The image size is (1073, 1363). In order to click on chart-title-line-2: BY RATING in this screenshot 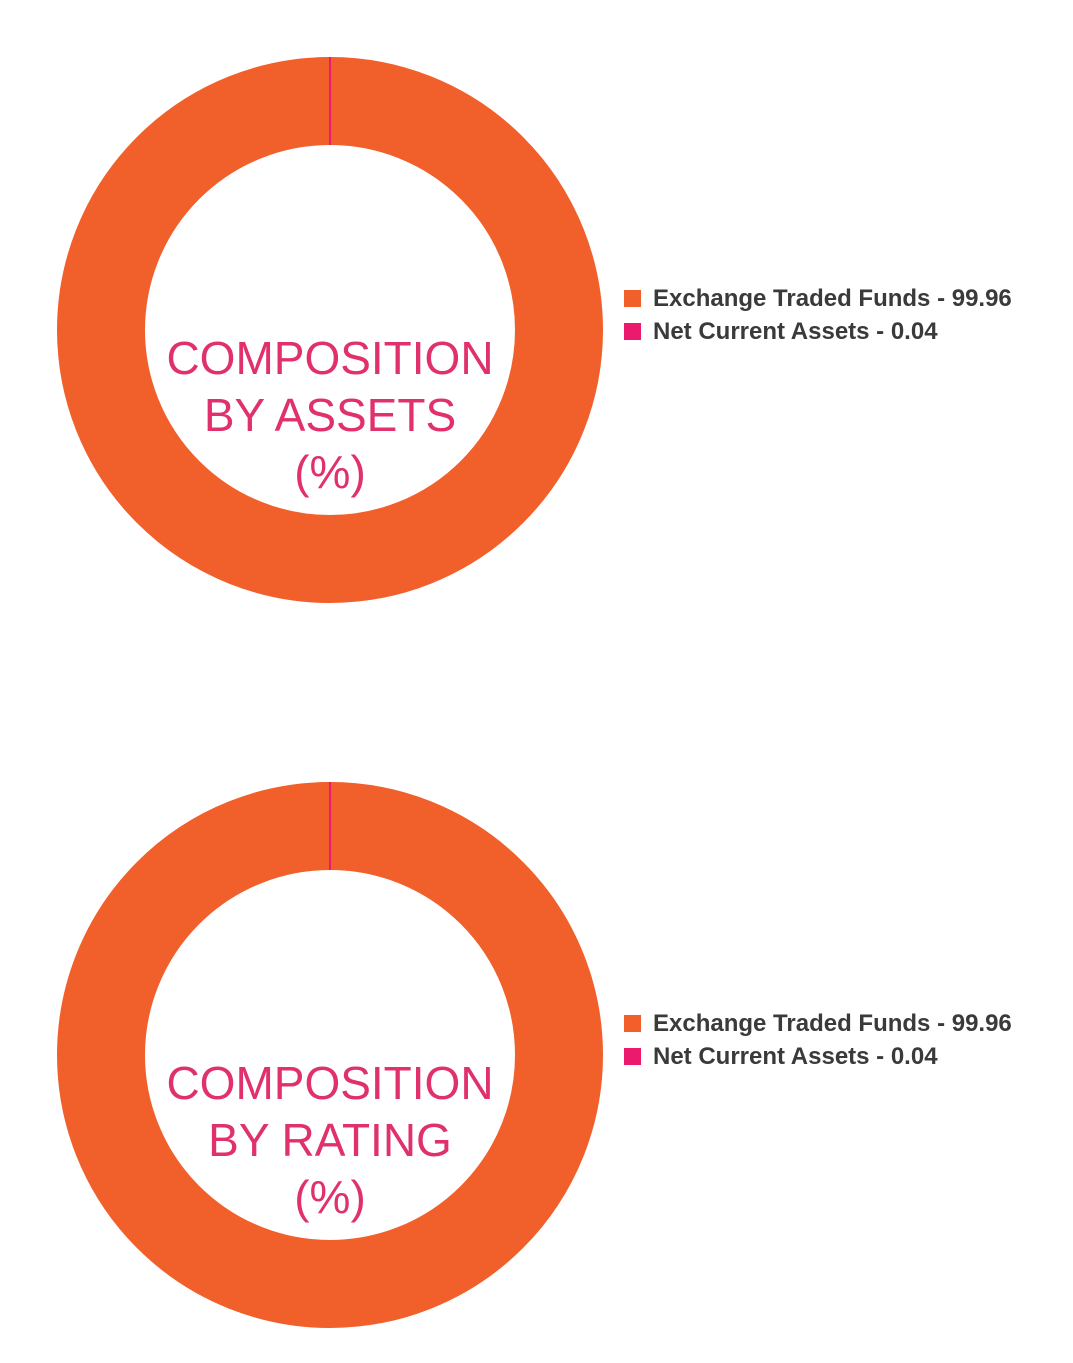, I will do `click(330, 1140)`.